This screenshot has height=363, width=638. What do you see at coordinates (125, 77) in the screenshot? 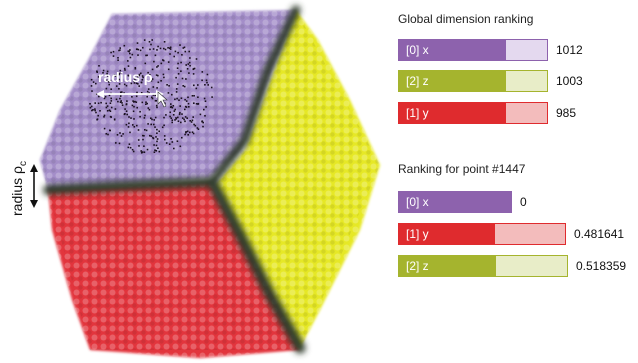
I see `radius-label: radius ρ` at bounding box center [125, 77].